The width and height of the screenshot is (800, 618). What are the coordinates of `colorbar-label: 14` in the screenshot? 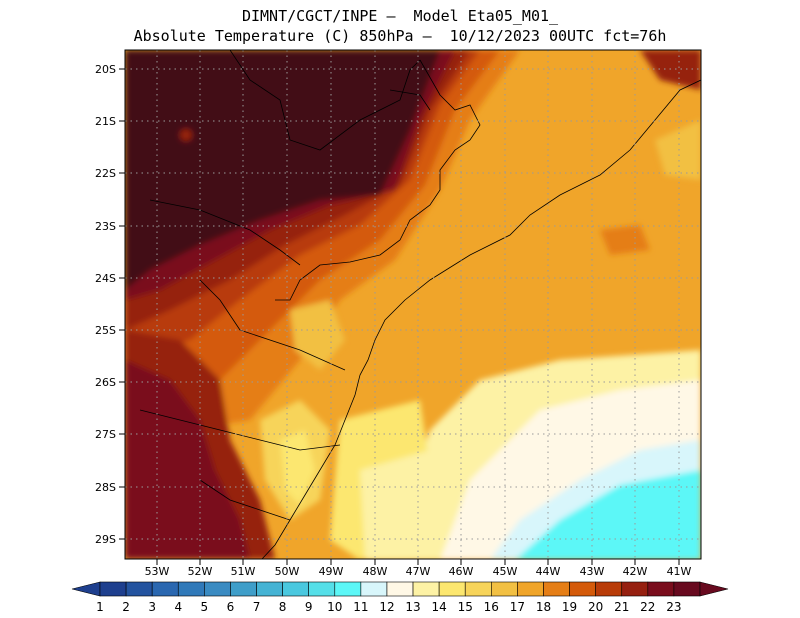 It's located at (438, 607).